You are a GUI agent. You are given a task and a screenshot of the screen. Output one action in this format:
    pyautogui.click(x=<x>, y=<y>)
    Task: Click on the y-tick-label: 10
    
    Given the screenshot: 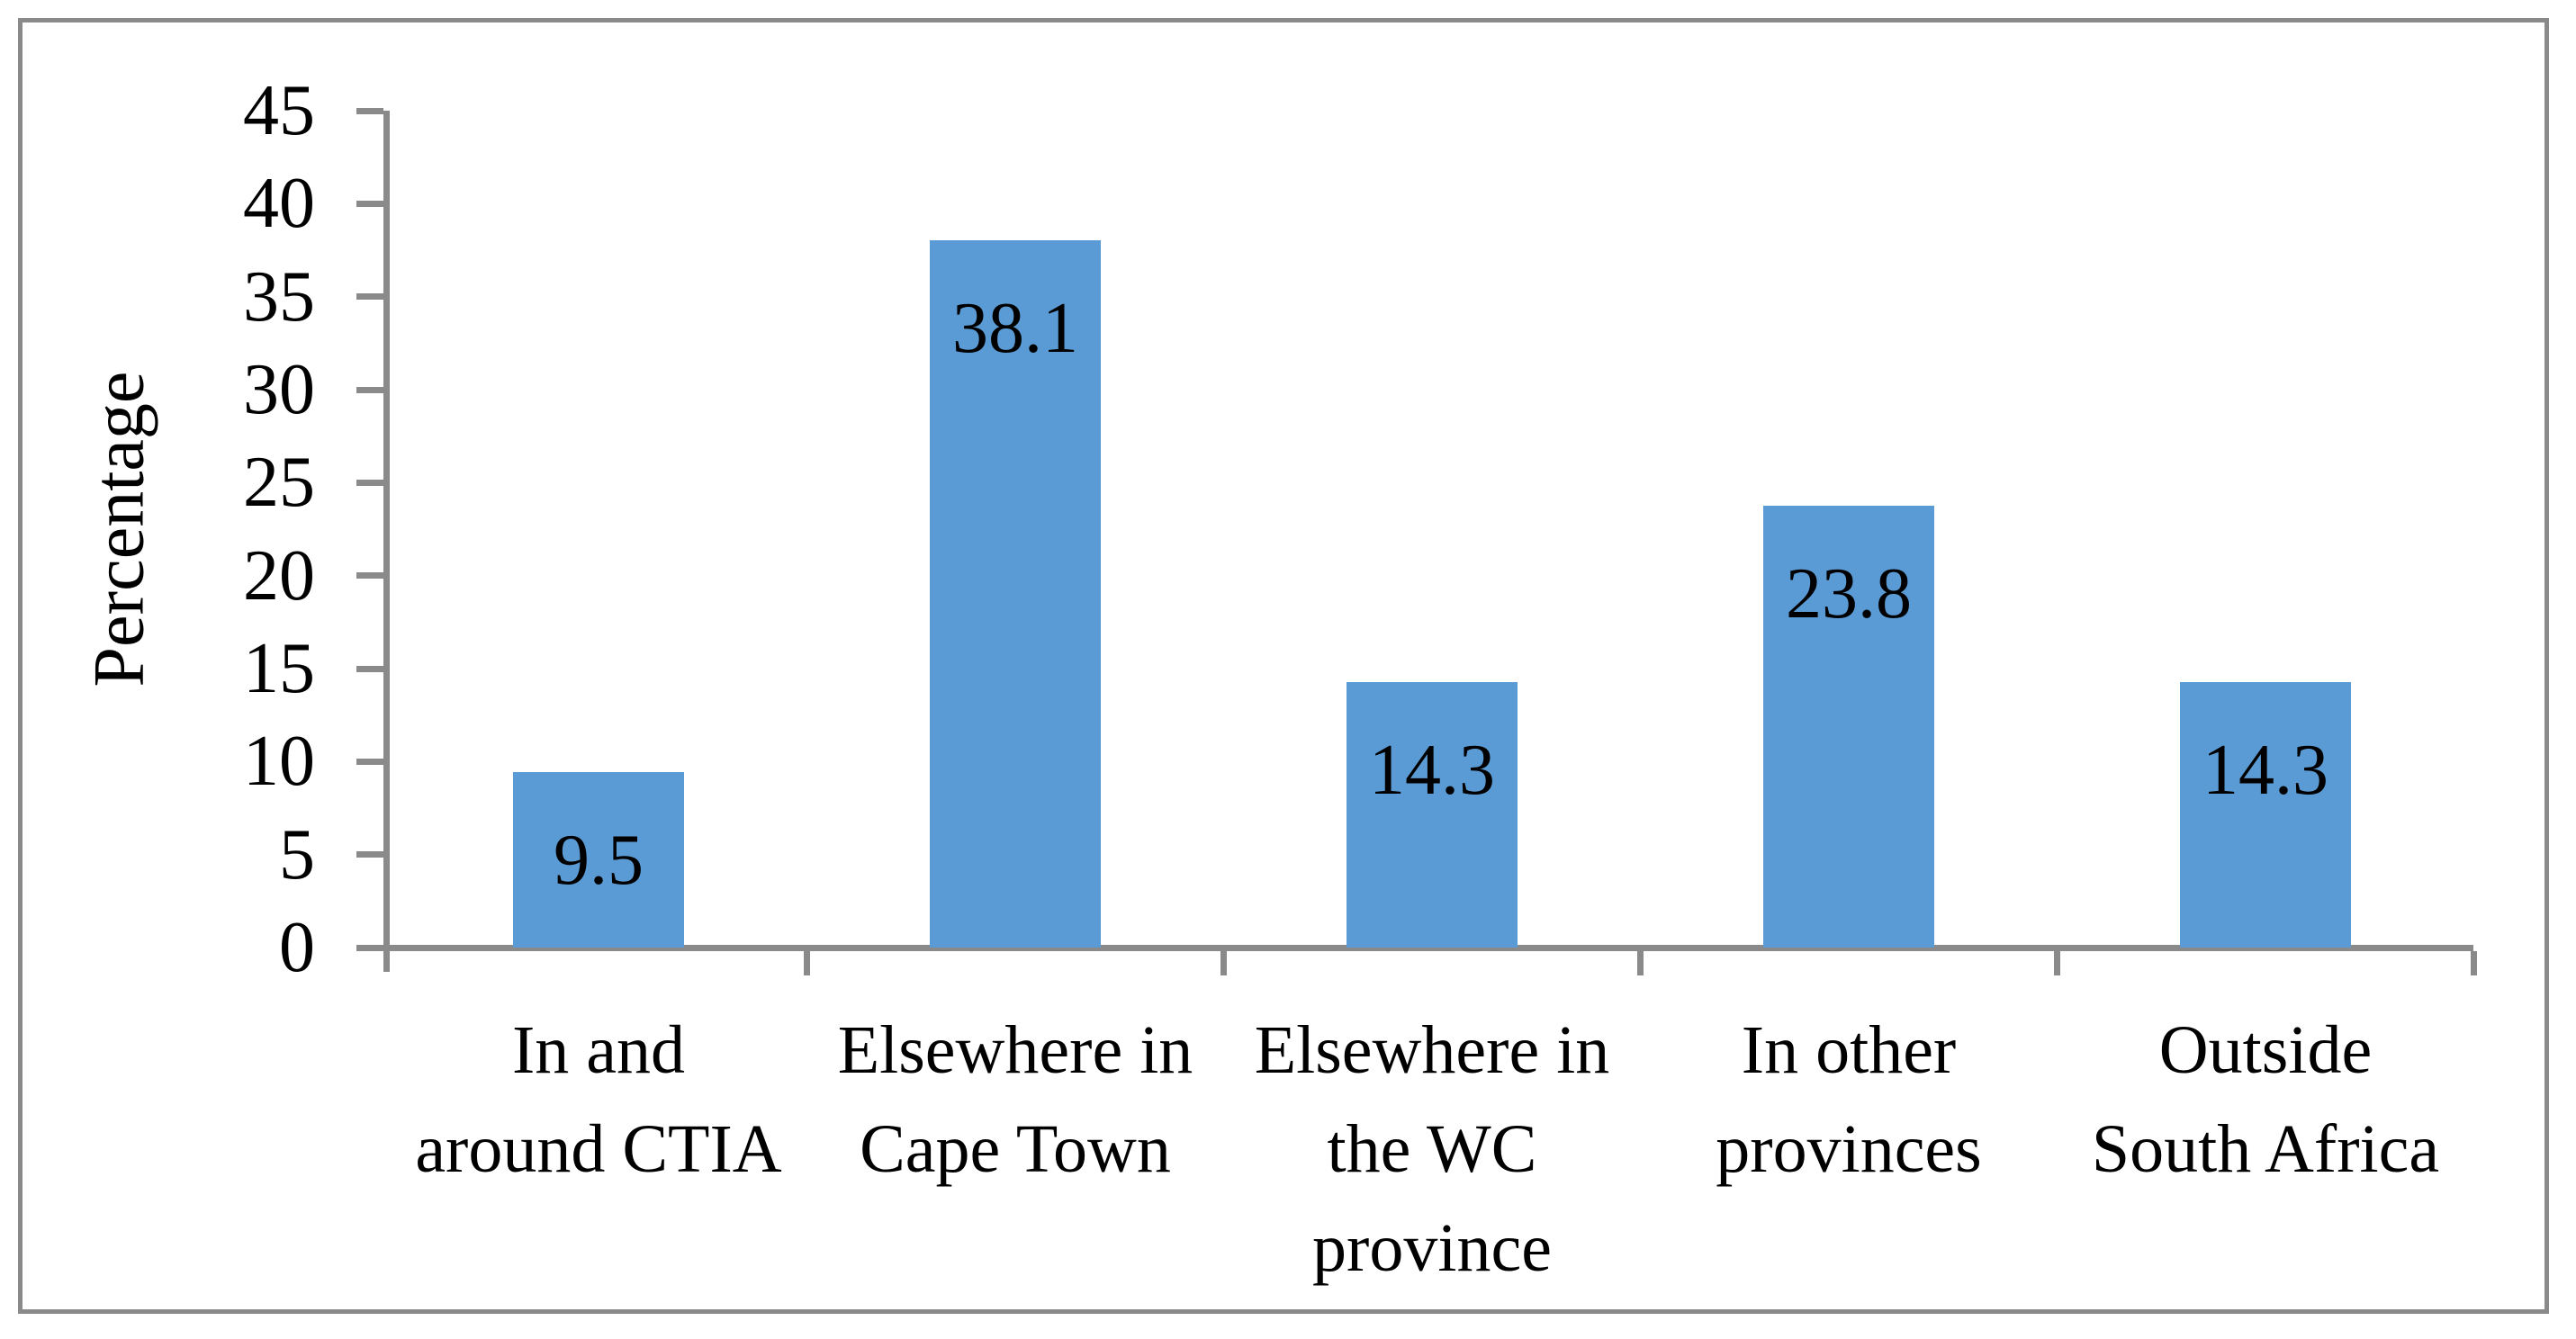 What is the action you would take?
    pyautogui.click(x=279, y=762)
    